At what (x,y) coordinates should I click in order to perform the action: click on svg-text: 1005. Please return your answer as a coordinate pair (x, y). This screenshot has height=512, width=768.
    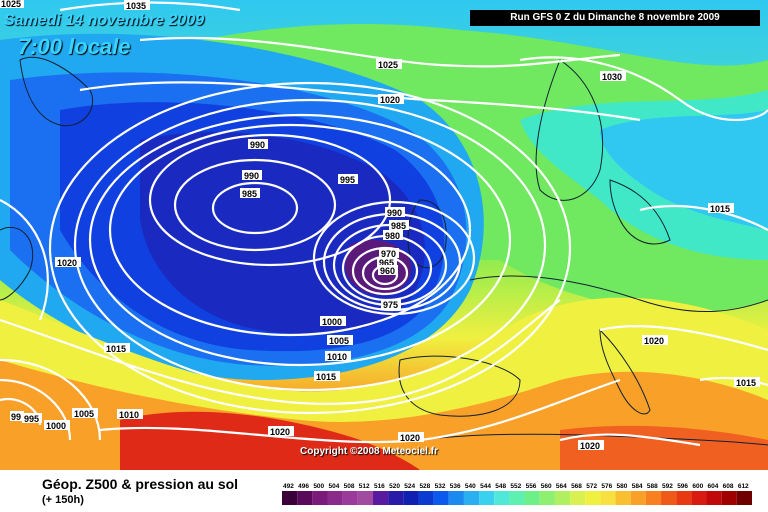
    Looking at the image, I should click on (84, 414).